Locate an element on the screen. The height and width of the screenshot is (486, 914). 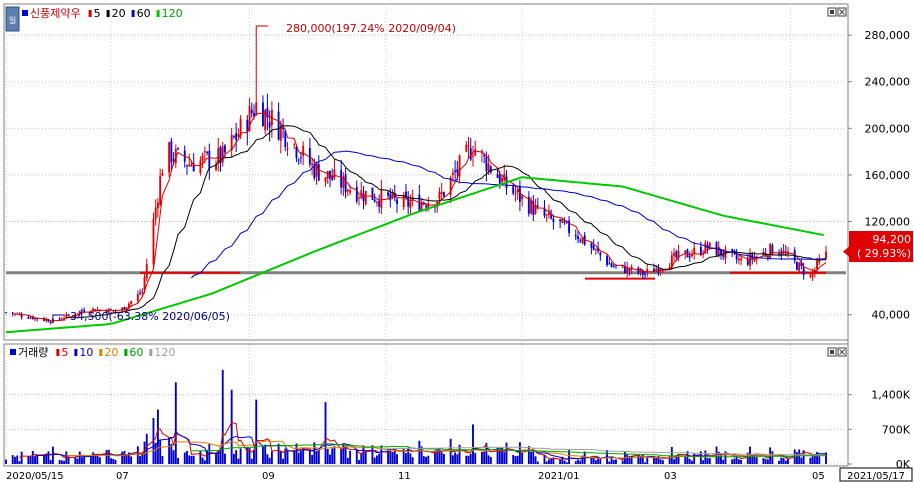
legend-item-label: 5 is located at coordinates (64, 352).